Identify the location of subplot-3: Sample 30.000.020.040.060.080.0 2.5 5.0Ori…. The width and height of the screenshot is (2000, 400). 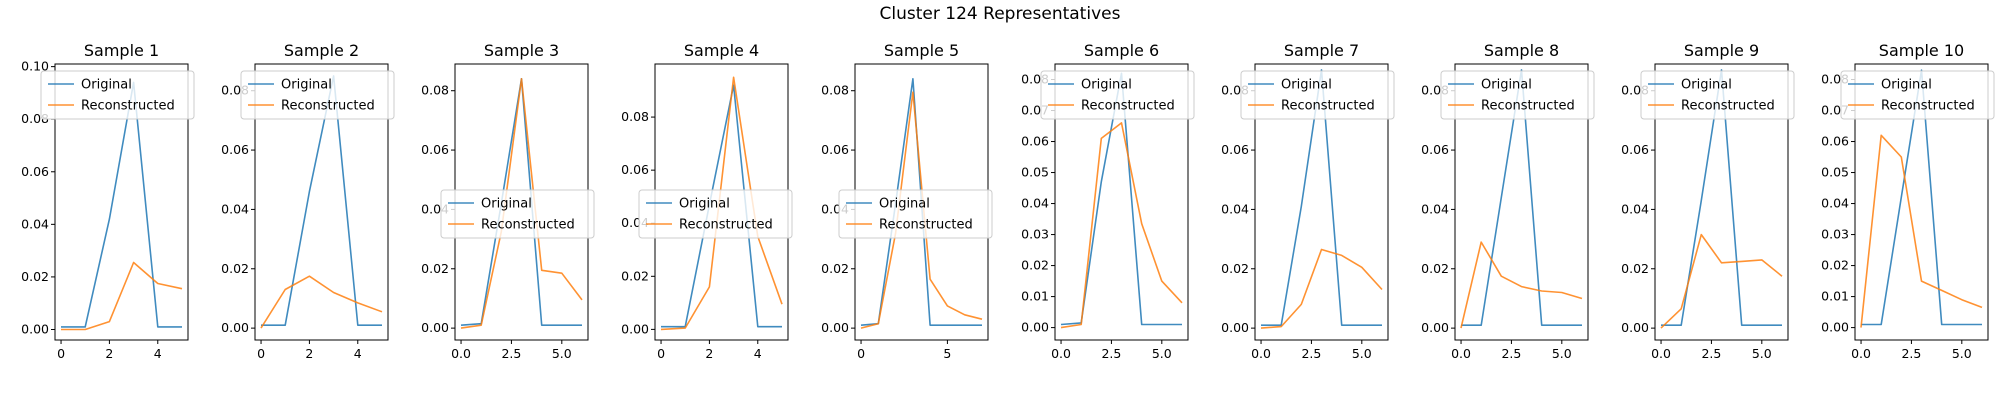
(508, 201).